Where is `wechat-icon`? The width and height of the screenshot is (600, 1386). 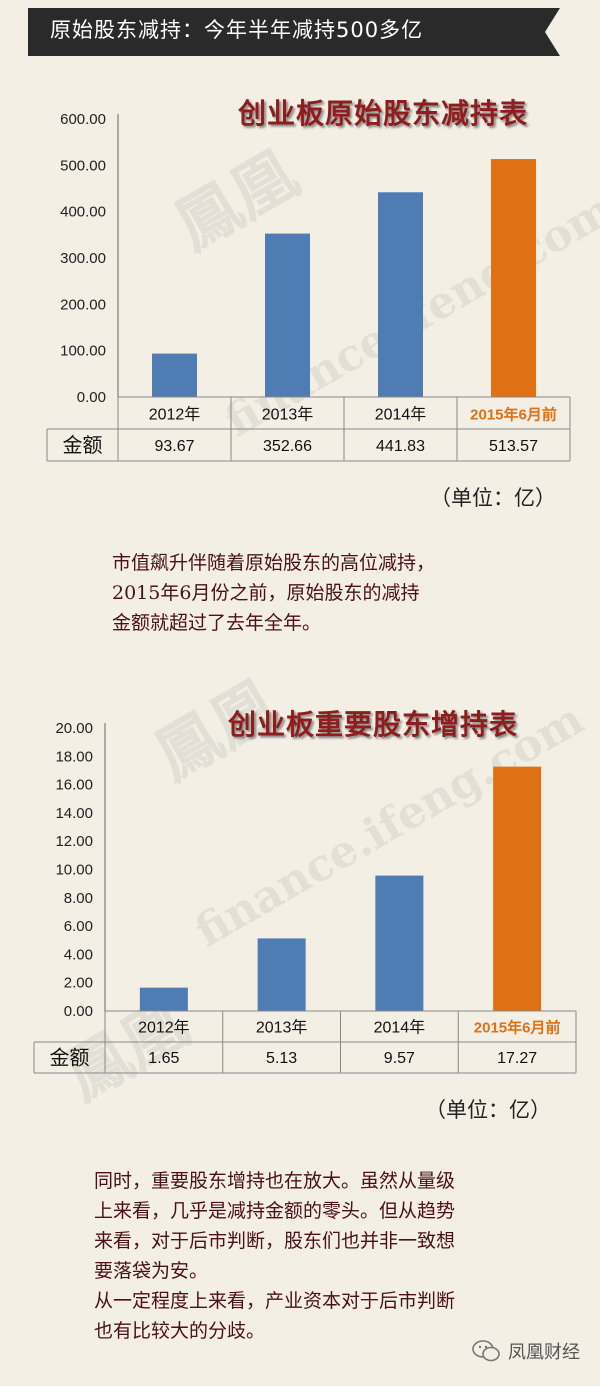 wechat-icon is located at coordinates (486, 1351).